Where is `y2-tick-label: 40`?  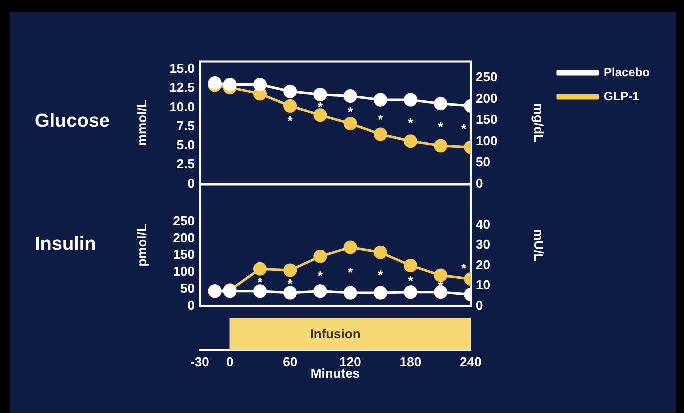 y2-tick-label: 40 is located at coordinates (483, 224).